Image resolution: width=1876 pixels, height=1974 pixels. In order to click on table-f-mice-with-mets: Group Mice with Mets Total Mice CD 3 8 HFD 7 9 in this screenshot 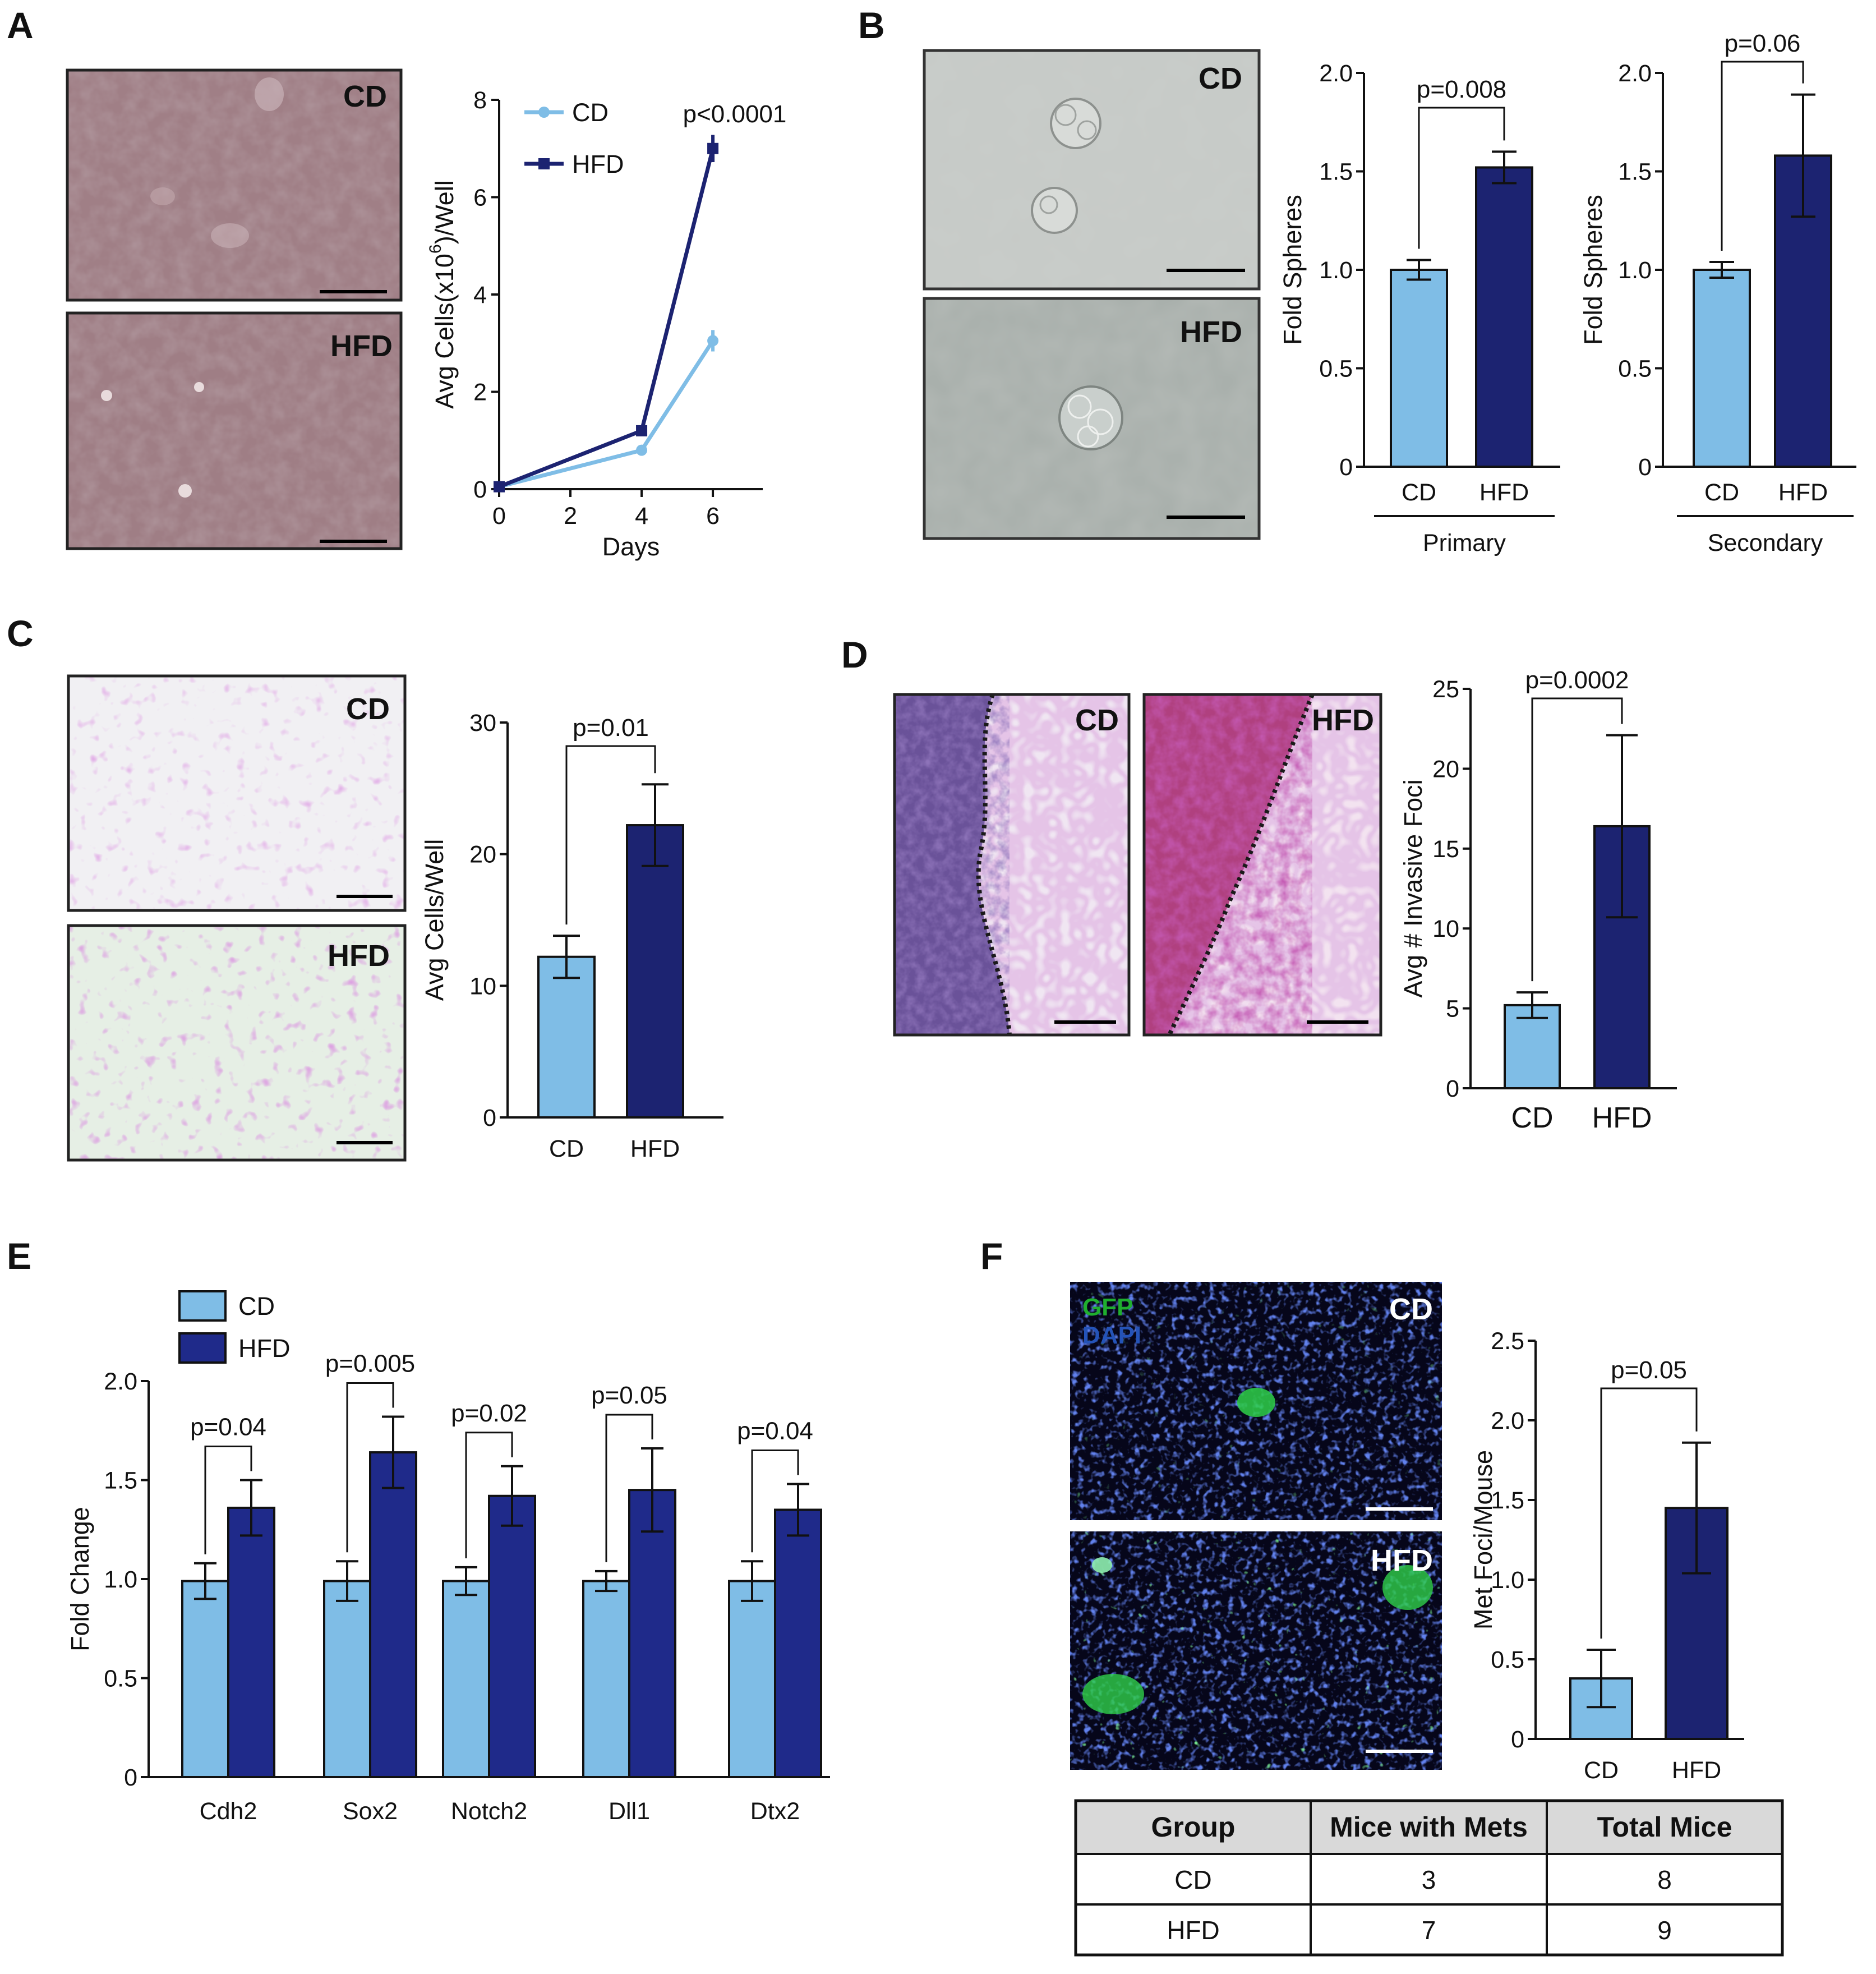, I will do `click(1429, 1878)`.